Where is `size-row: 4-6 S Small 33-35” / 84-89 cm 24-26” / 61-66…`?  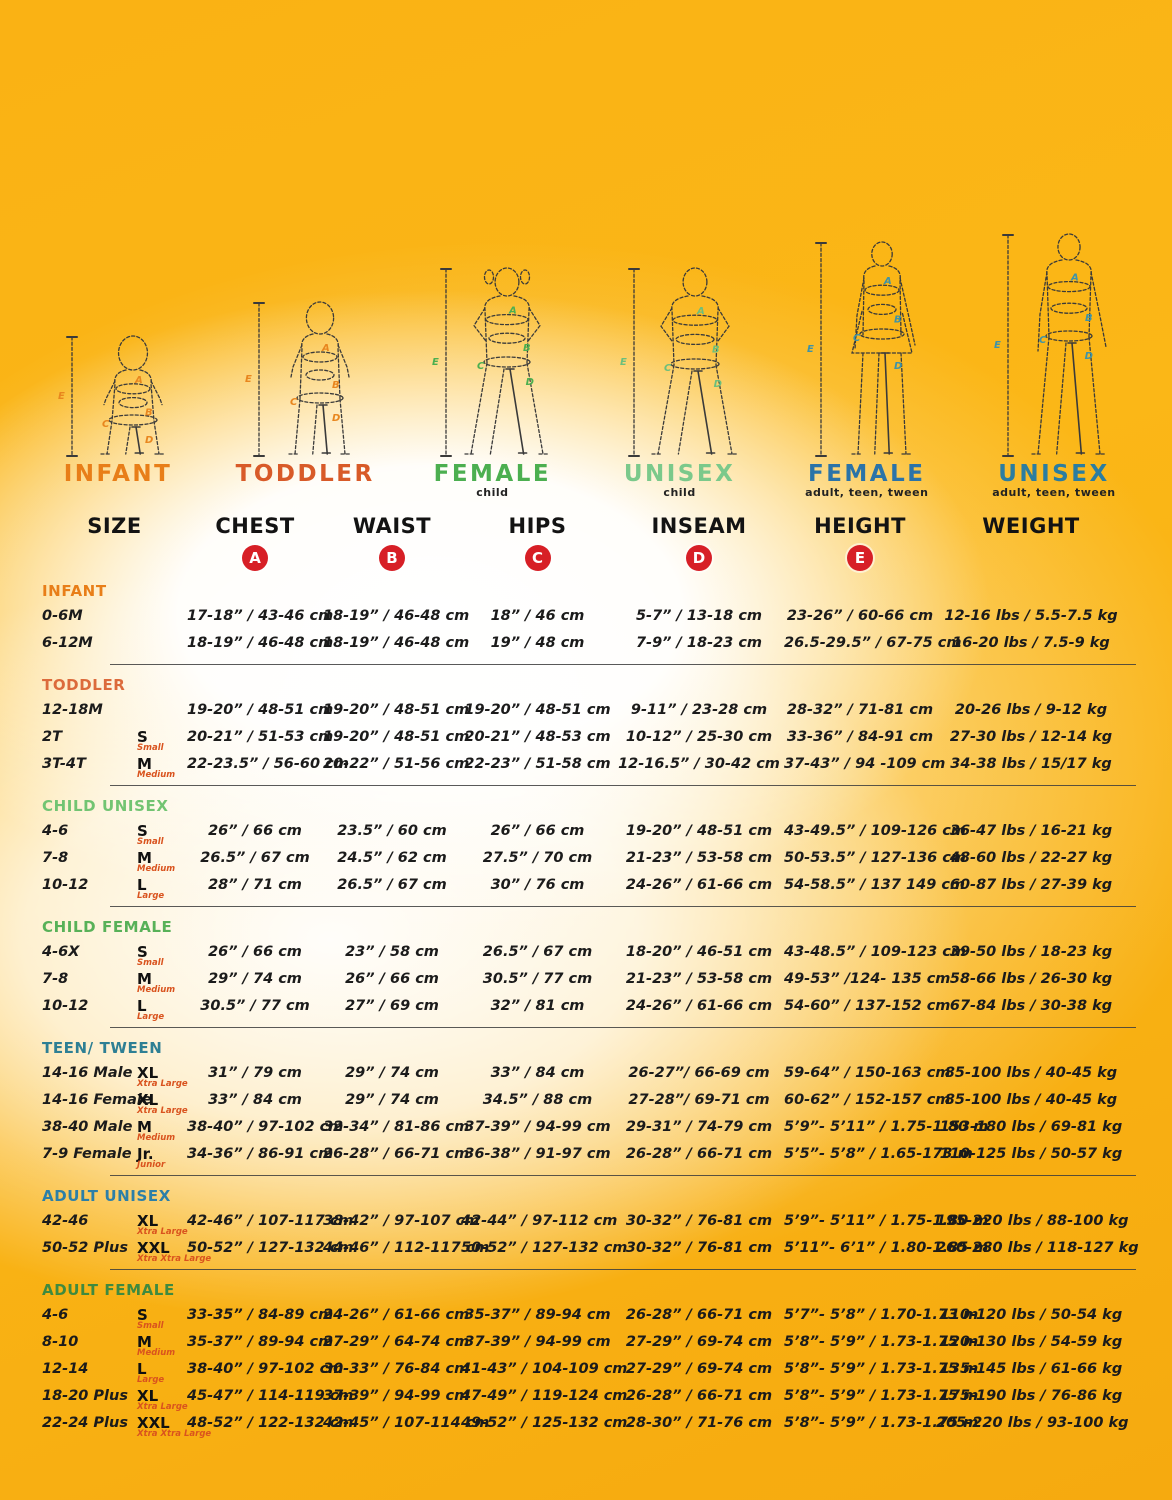
size-row: 4-6 S Small 33-35” / 84-89 cm 24-26” / 61-66… is located at coordinates (607, 1316).